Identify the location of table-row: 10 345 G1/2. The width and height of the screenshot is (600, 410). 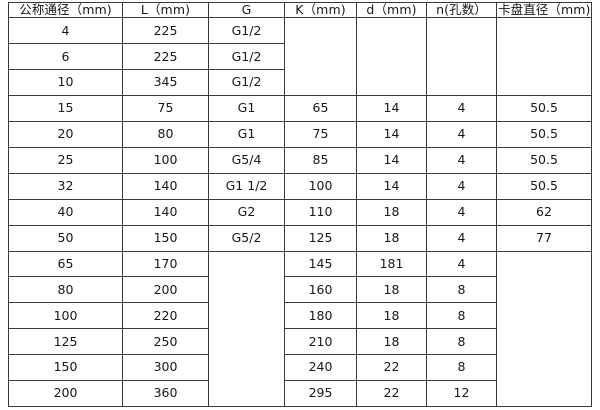
(300, 83).